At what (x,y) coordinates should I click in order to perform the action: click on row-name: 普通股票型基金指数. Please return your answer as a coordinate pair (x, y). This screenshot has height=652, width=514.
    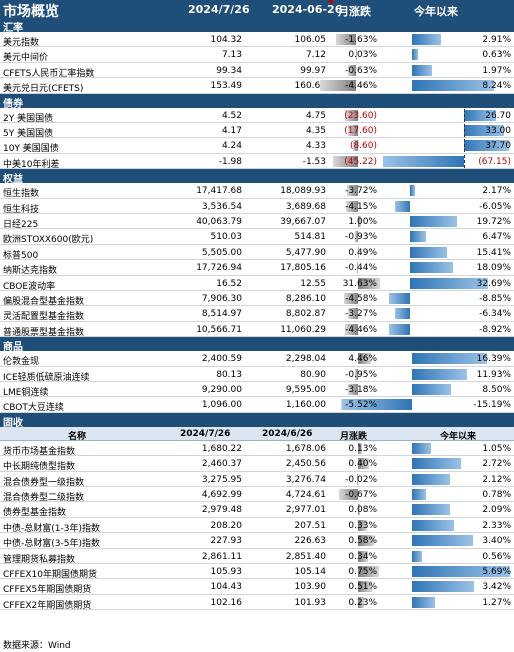
    Looking at the image, I should click on (44, 332).